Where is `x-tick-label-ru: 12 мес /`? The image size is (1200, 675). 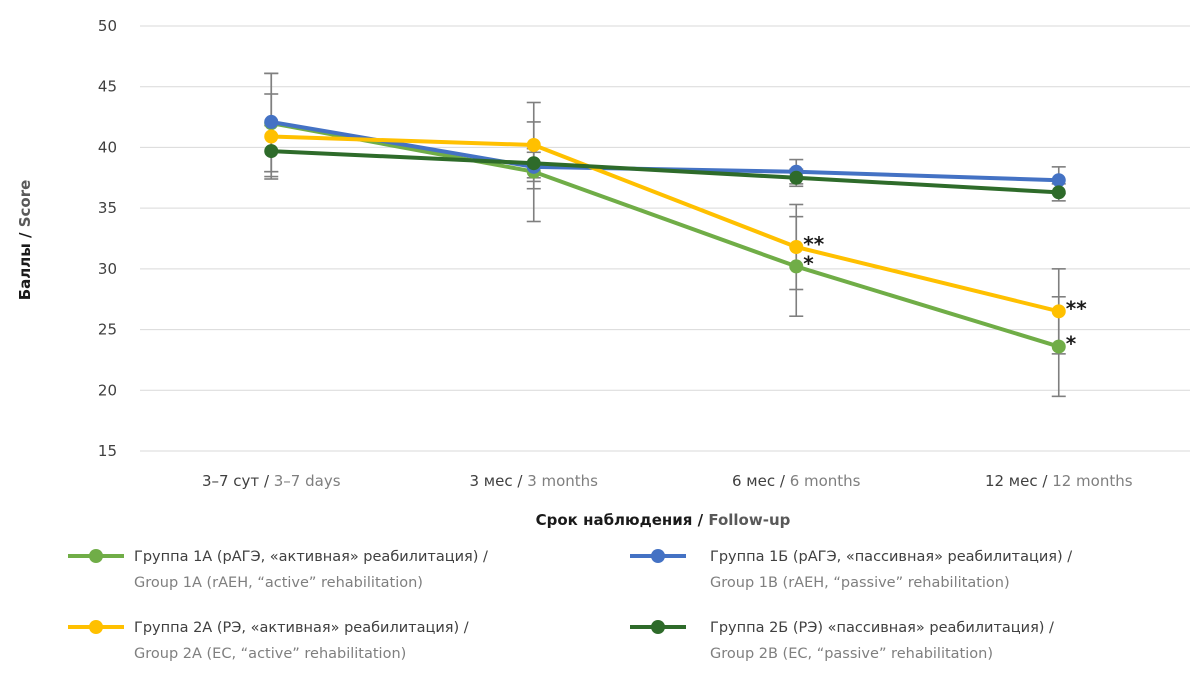 x-tick-label-ru: 12 мес / is located at coordinates (1018, 481).